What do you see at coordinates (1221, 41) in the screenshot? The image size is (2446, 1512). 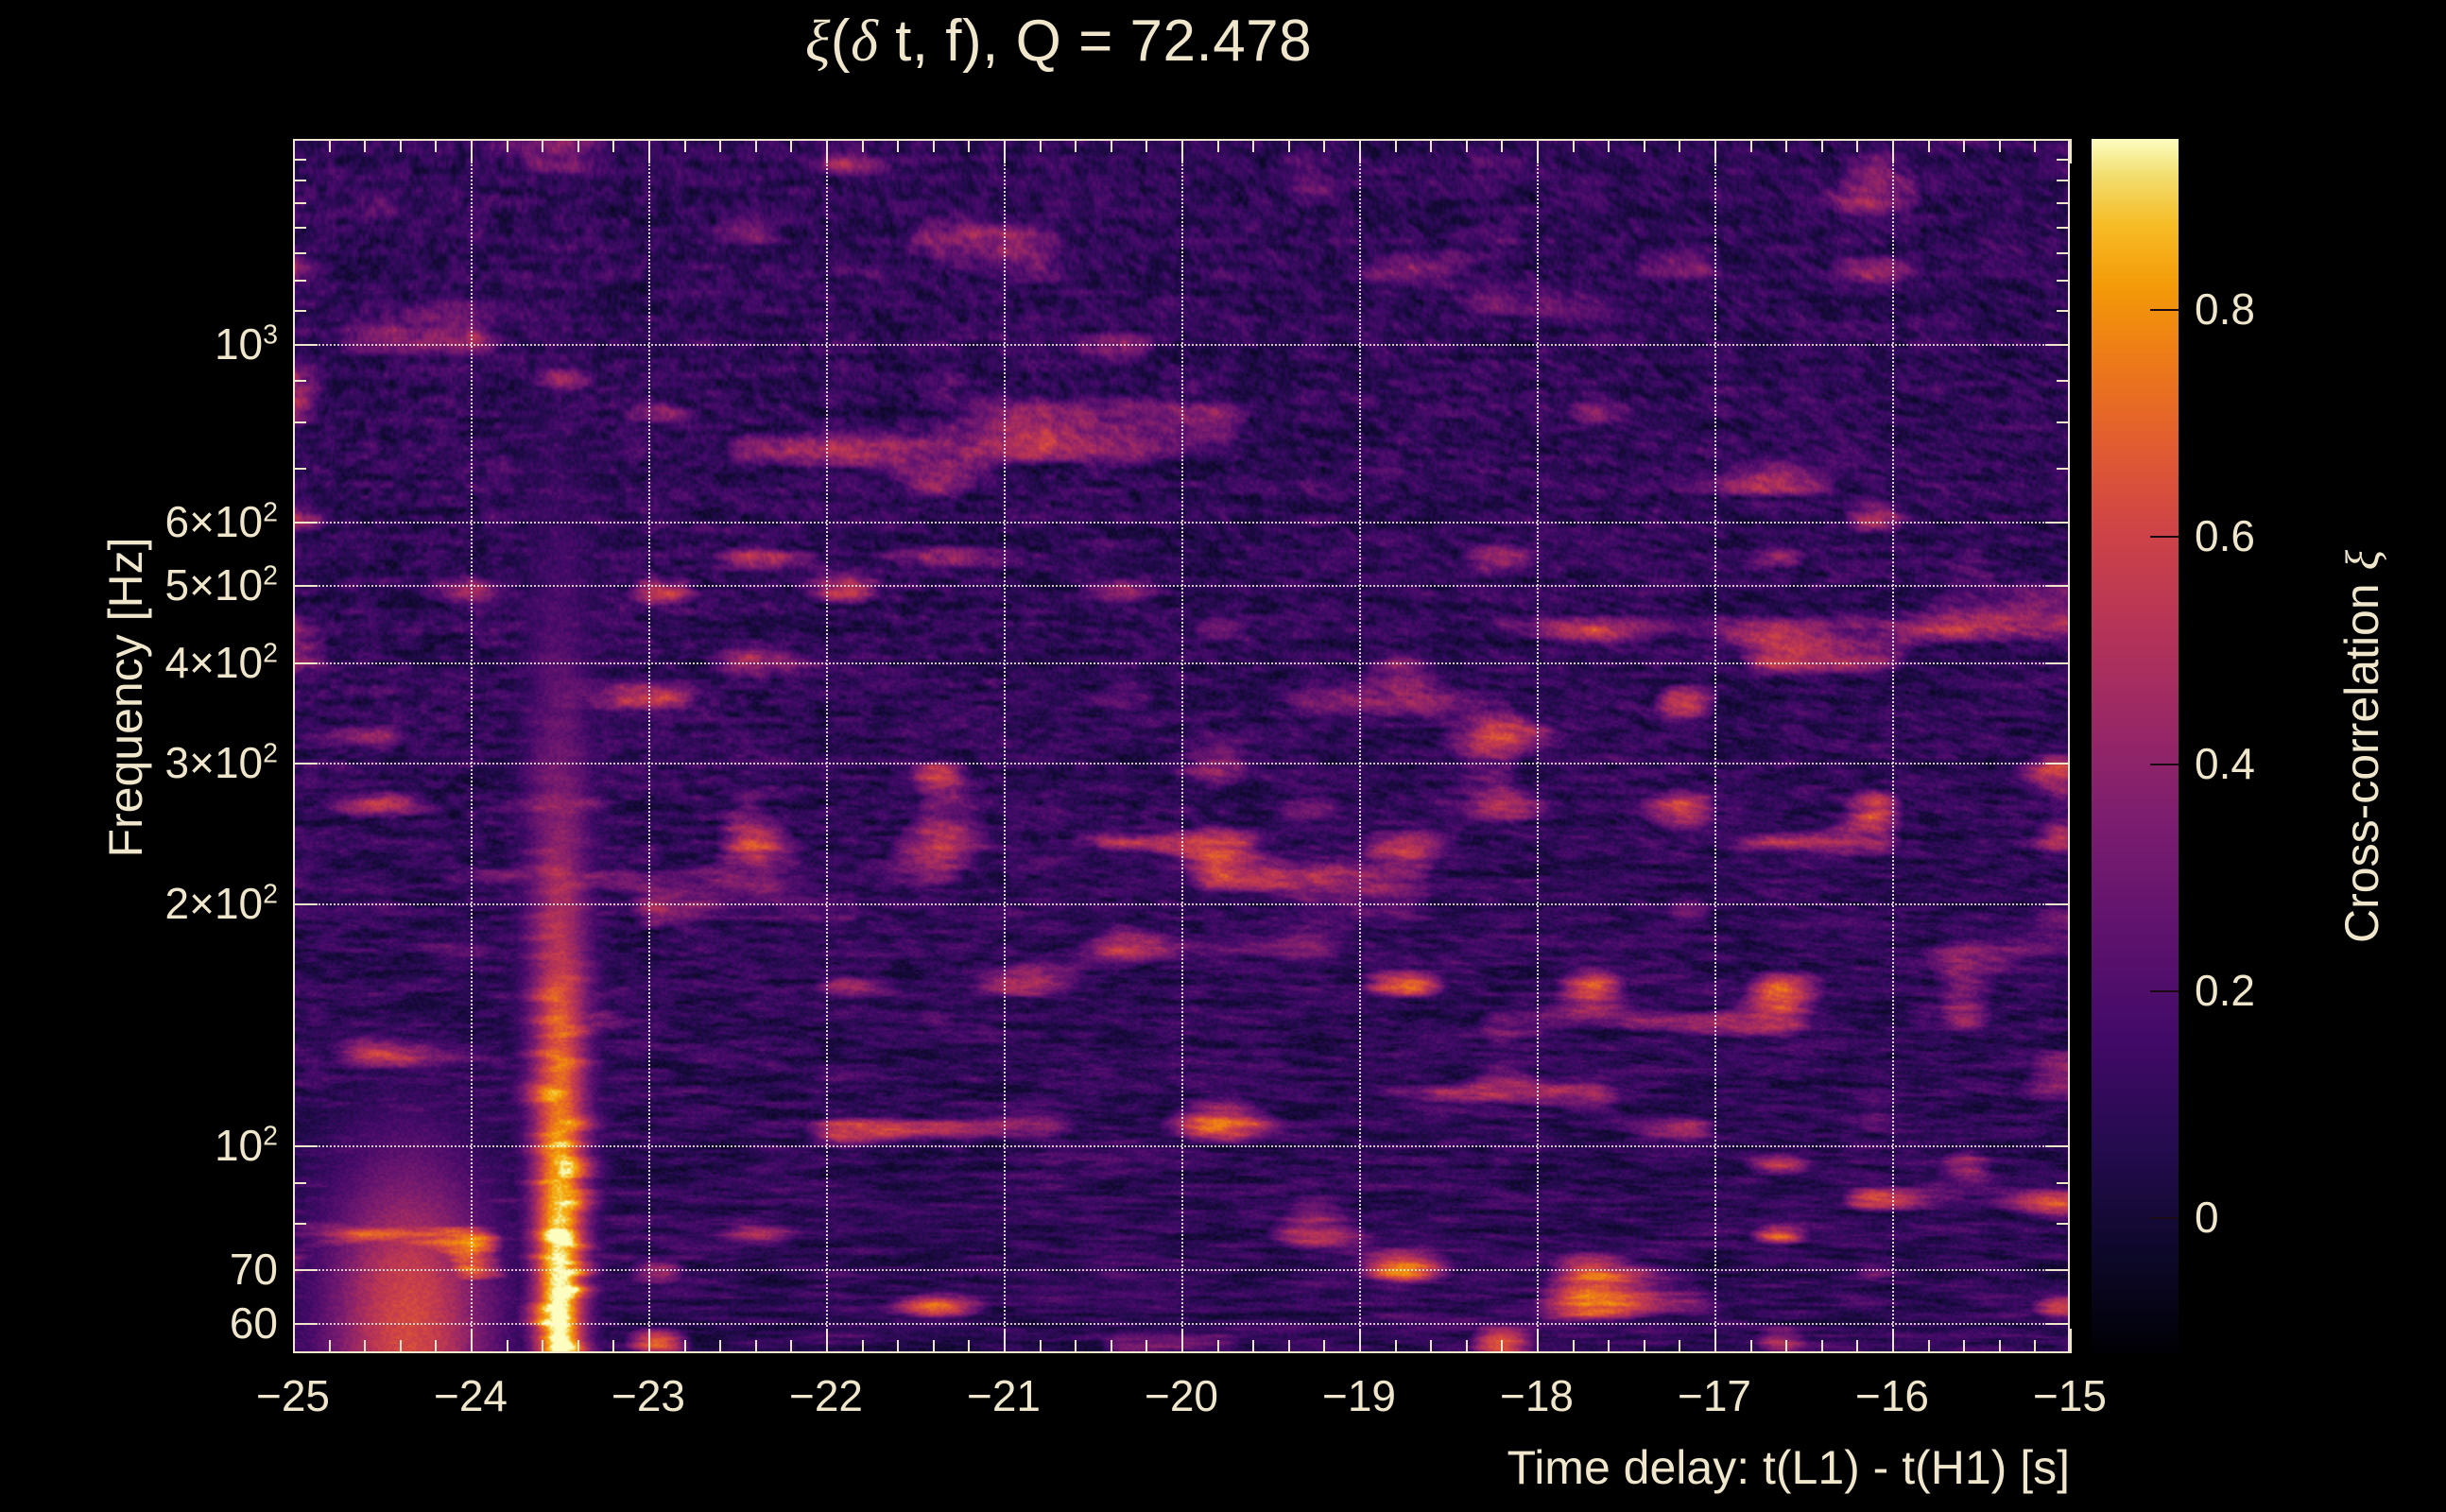 I see `q-value: 72.478` at bounding box center [1221, 41].